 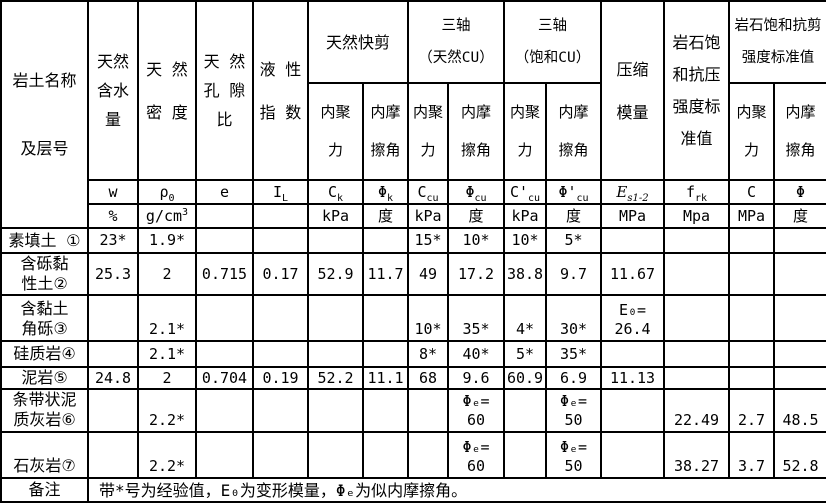 I want to click on cell-w: 24.8, so click(x=113, y=378).